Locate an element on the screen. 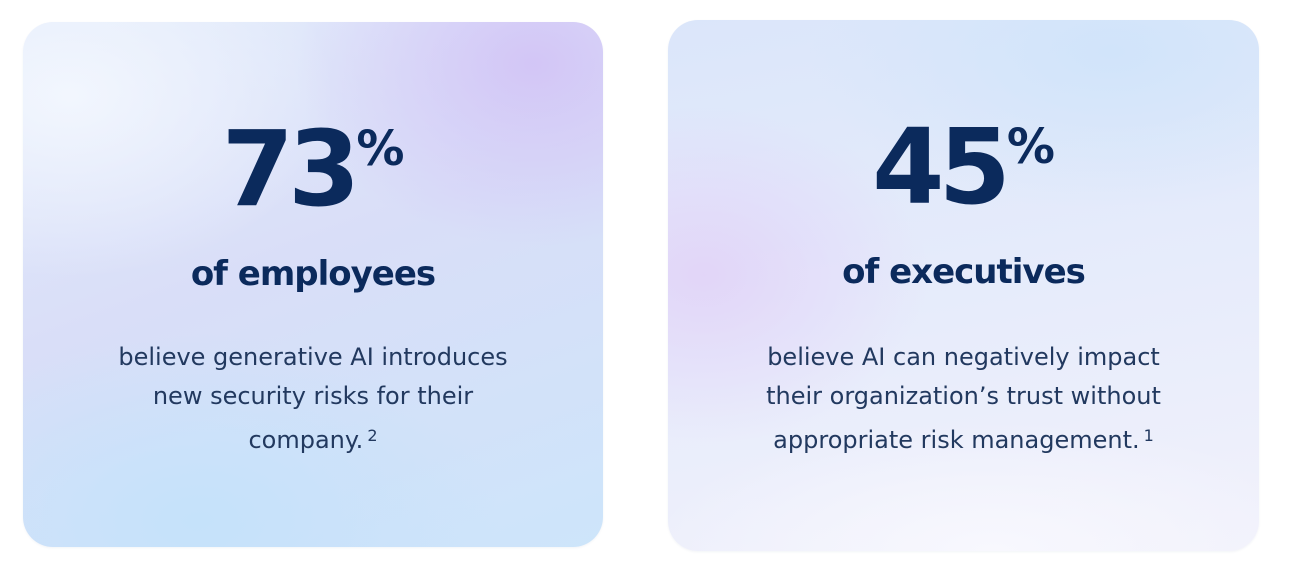  stat-number: 73 is located at coordinates (291, 169).